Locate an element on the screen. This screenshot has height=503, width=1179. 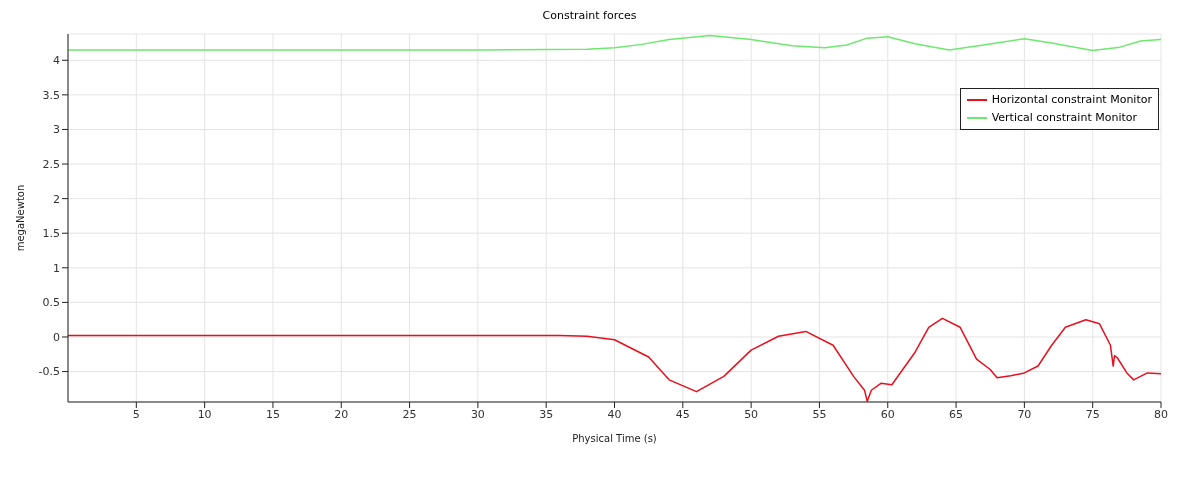
x-tick-label: 25 is located at coordinates (409, 414).